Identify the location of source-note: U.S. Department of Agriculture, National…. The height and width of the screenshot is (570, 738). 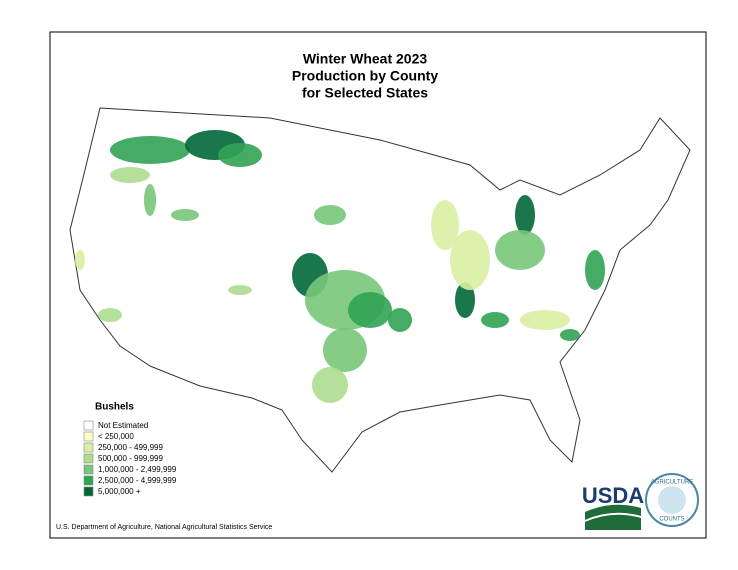
(164, 527).